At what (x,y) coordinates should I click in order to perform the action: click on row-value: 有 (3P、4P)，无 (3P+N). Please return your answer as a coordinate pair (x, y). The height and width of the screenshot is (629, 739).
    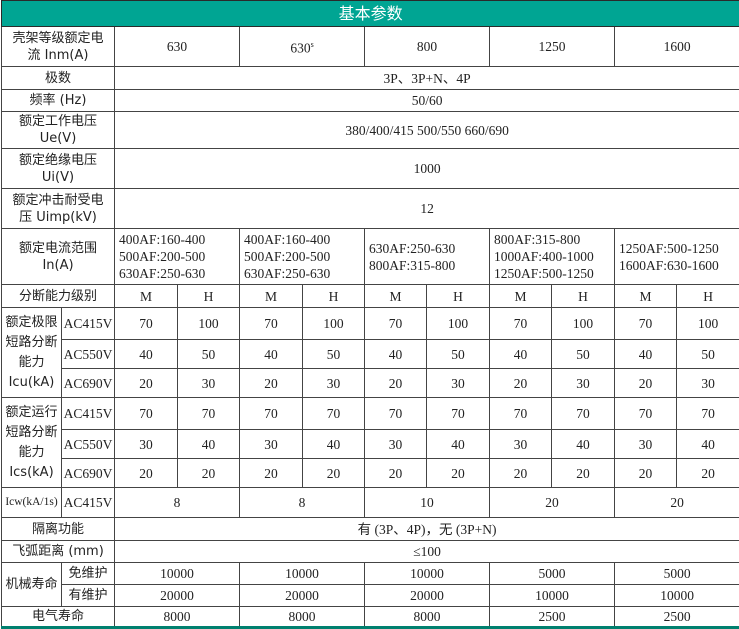
    Looking at the image, I should click on (427, 529).